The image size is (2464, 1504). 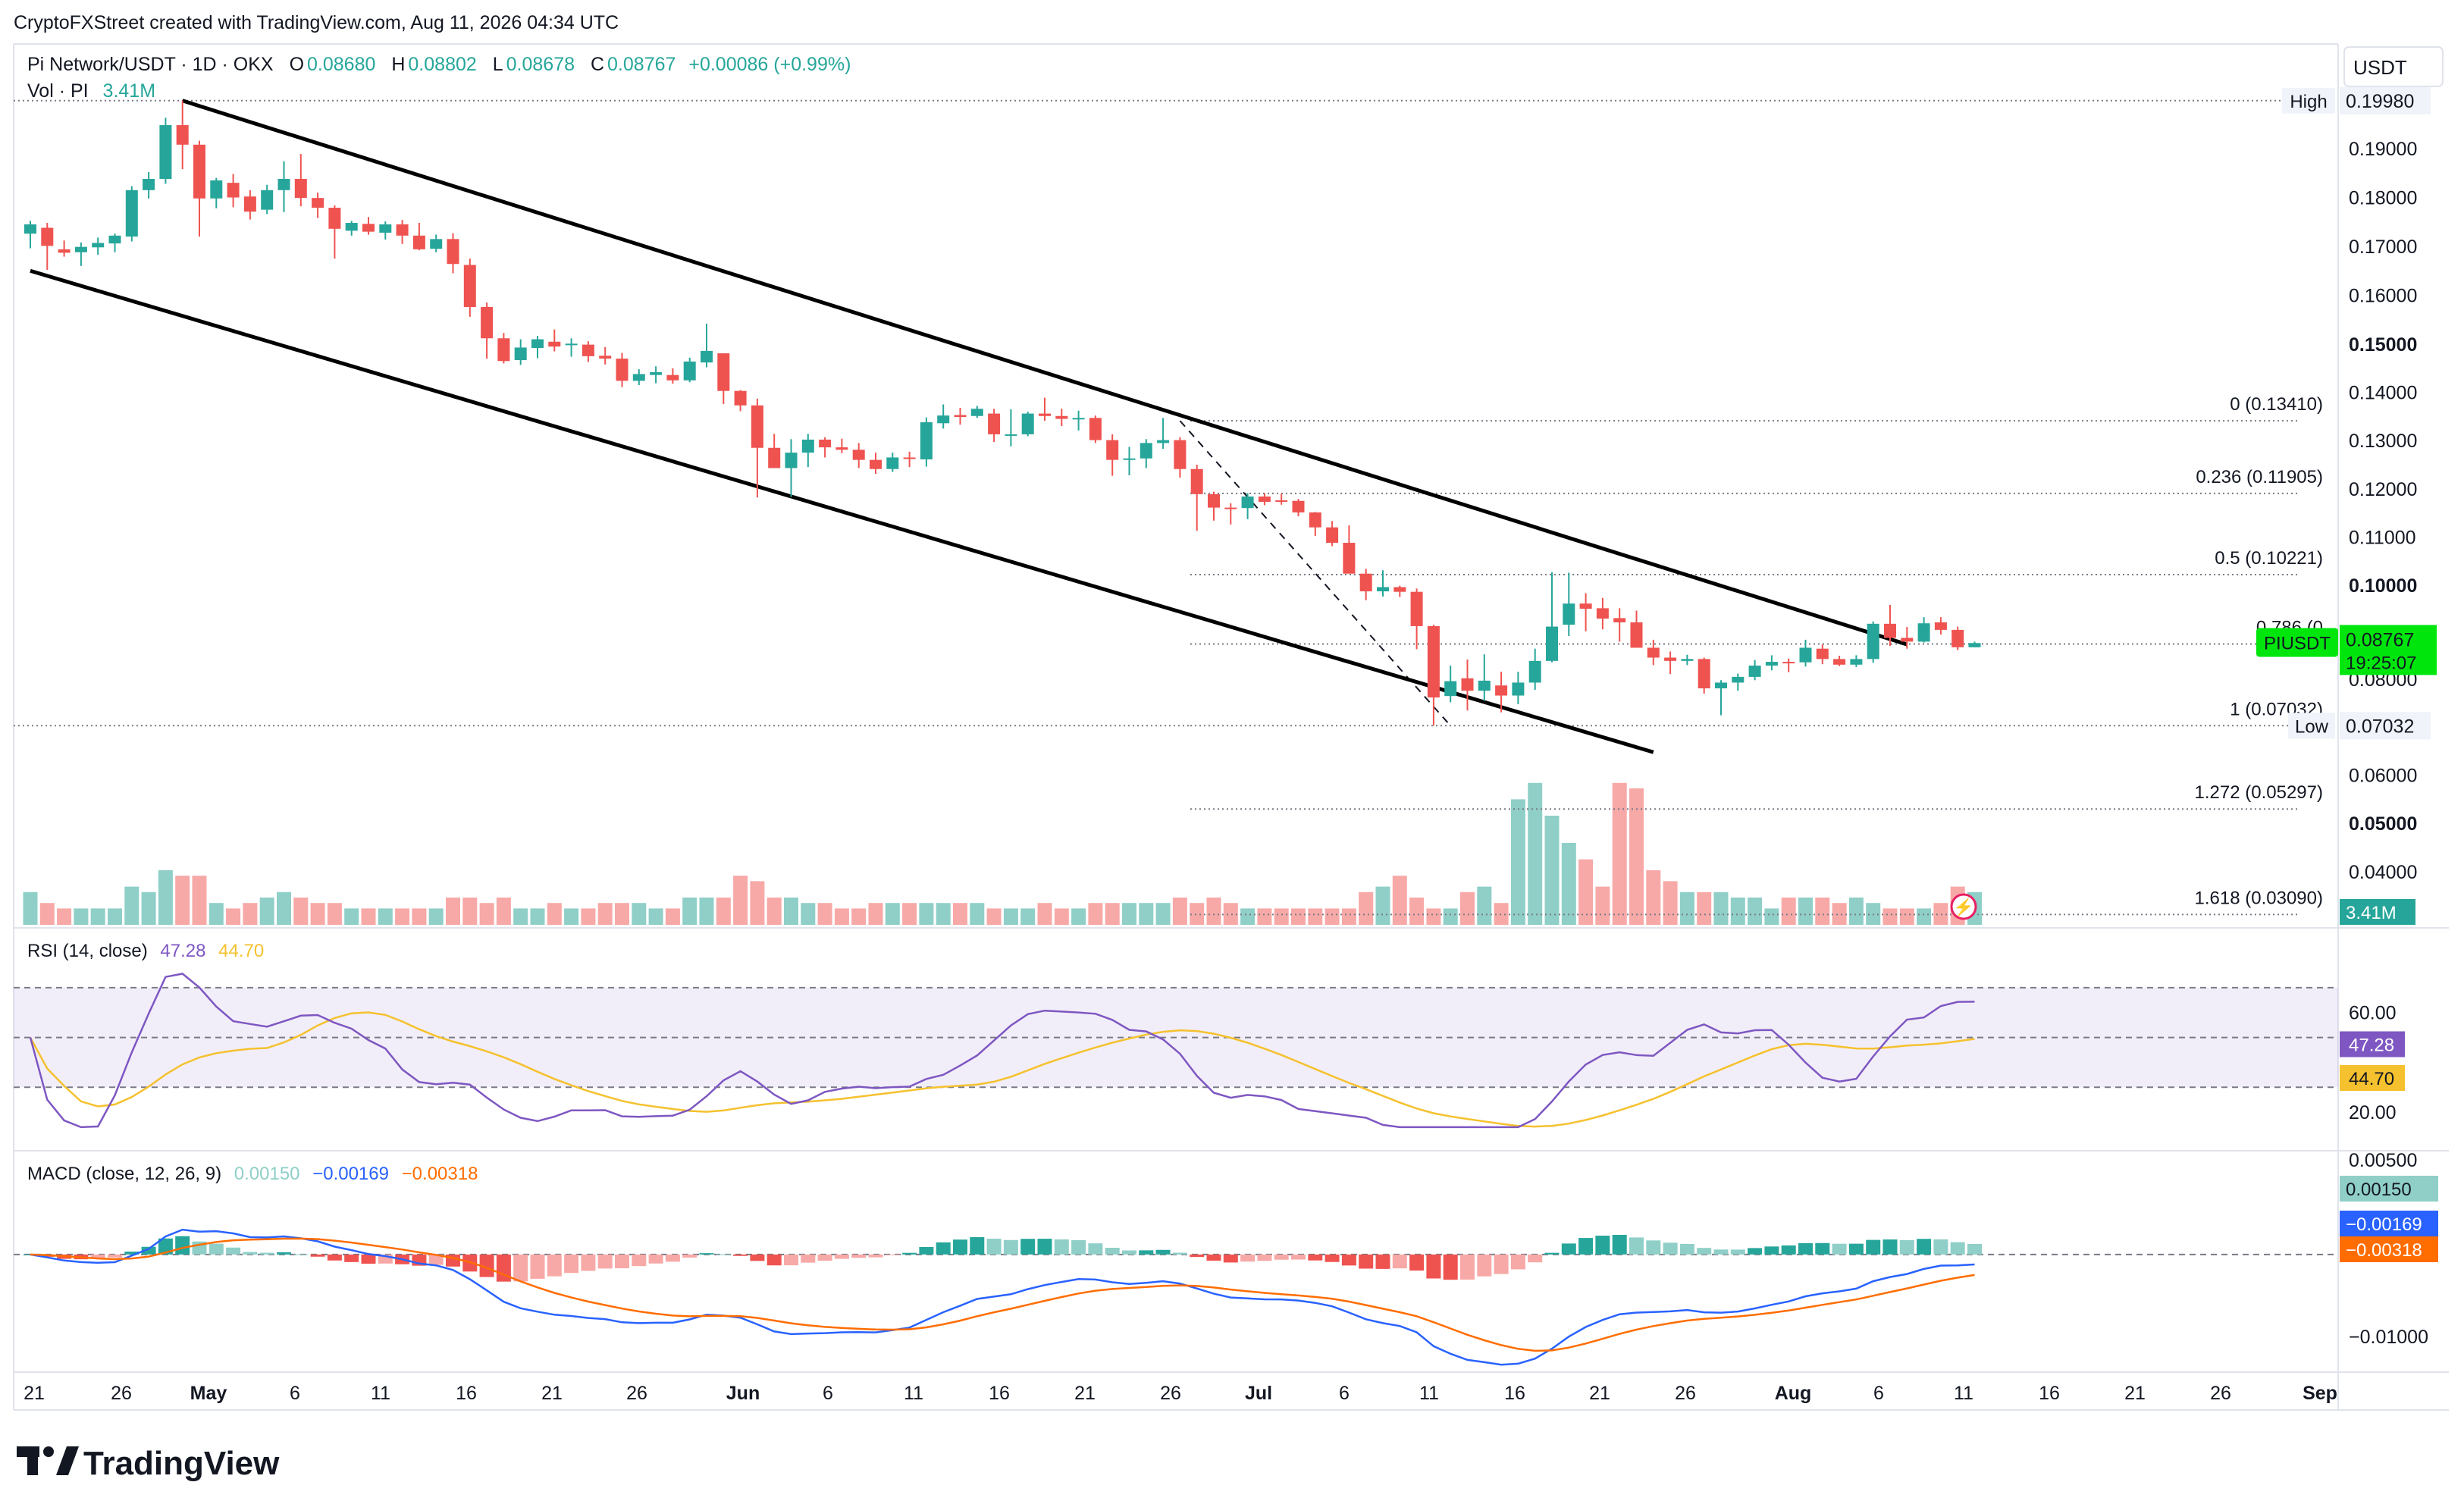 I want to click on time-tick-label: 21, so click(x=2135, y=1393).